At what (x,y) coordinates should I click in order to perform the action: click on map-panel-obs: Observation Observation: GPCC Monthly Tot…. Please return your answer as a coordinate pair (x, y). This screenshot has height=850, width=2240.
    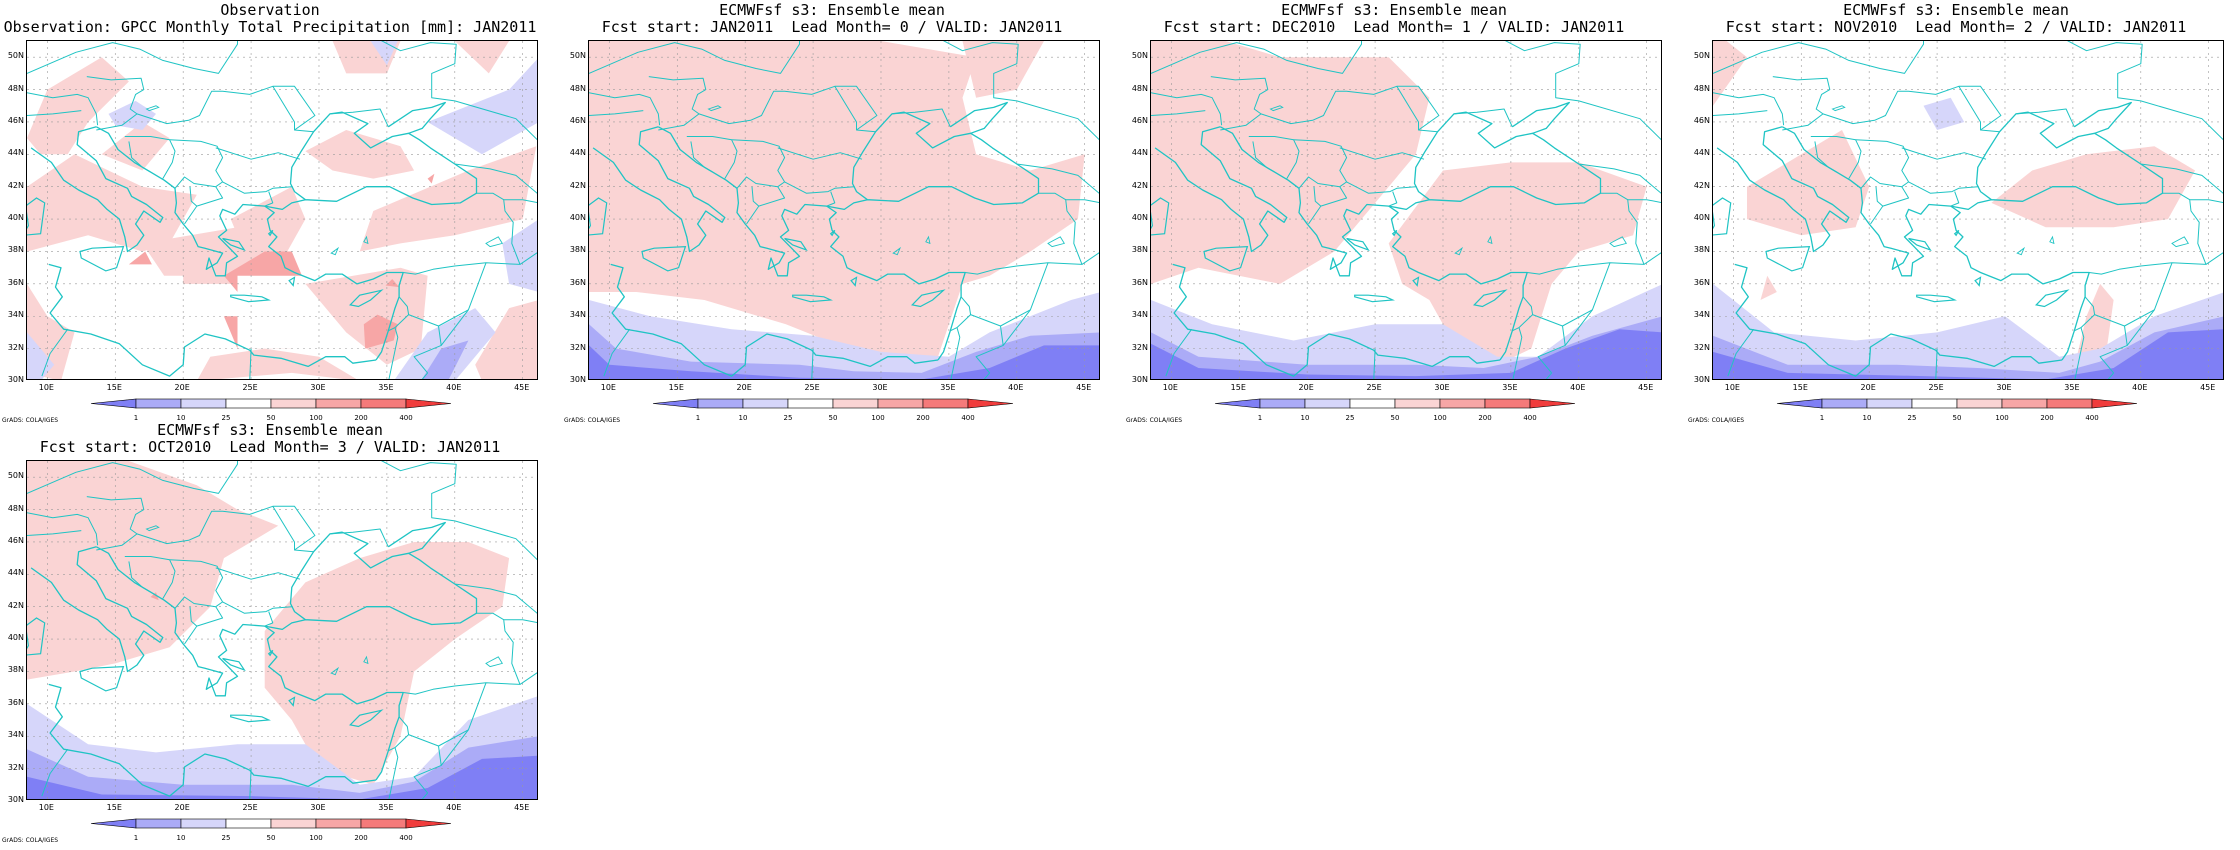
    Looking at the image, I should click on (270, 215).